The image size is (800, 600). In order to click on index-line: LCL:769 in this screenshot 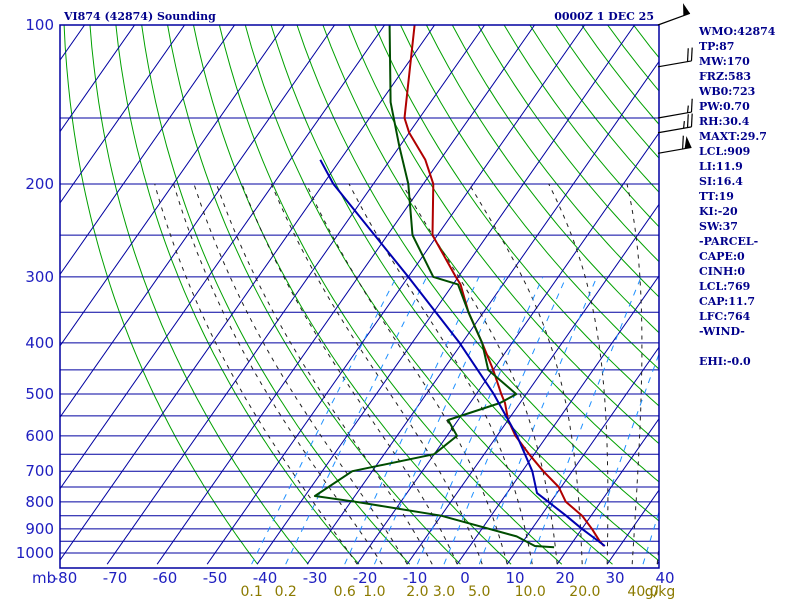, I will do `click(724, 286)`.